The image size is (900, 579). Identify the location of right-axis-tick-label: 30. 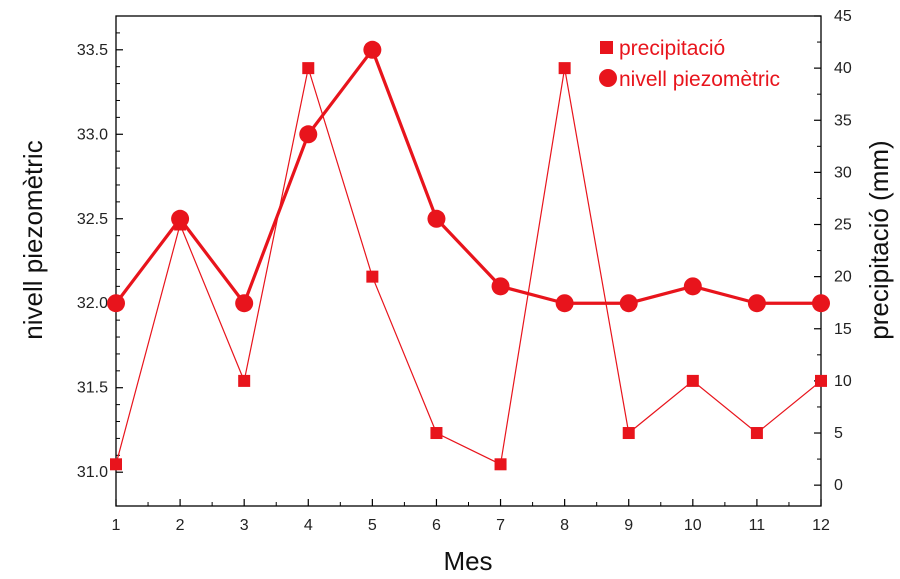
(843, 172).